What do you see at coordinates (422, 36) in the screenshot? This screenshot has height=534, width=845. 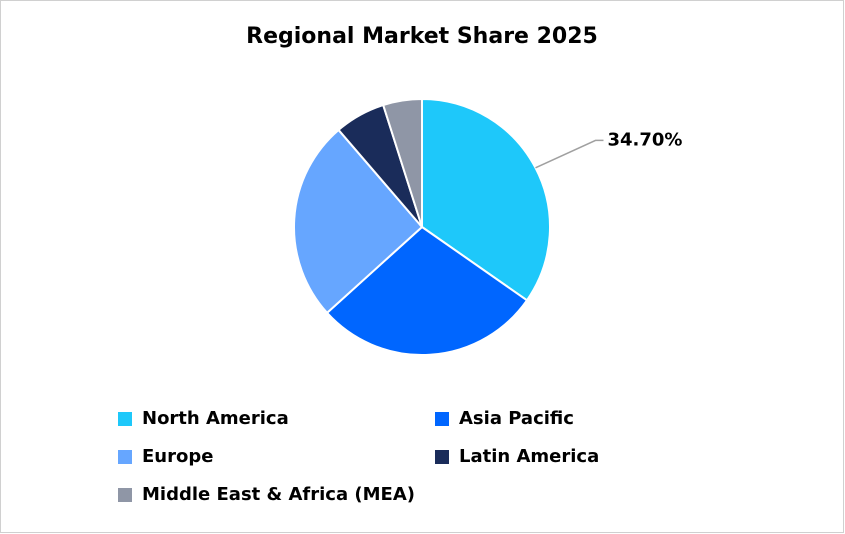 I see `chart-title: Regional Market Share 2025` at bounding box center [422, 36].